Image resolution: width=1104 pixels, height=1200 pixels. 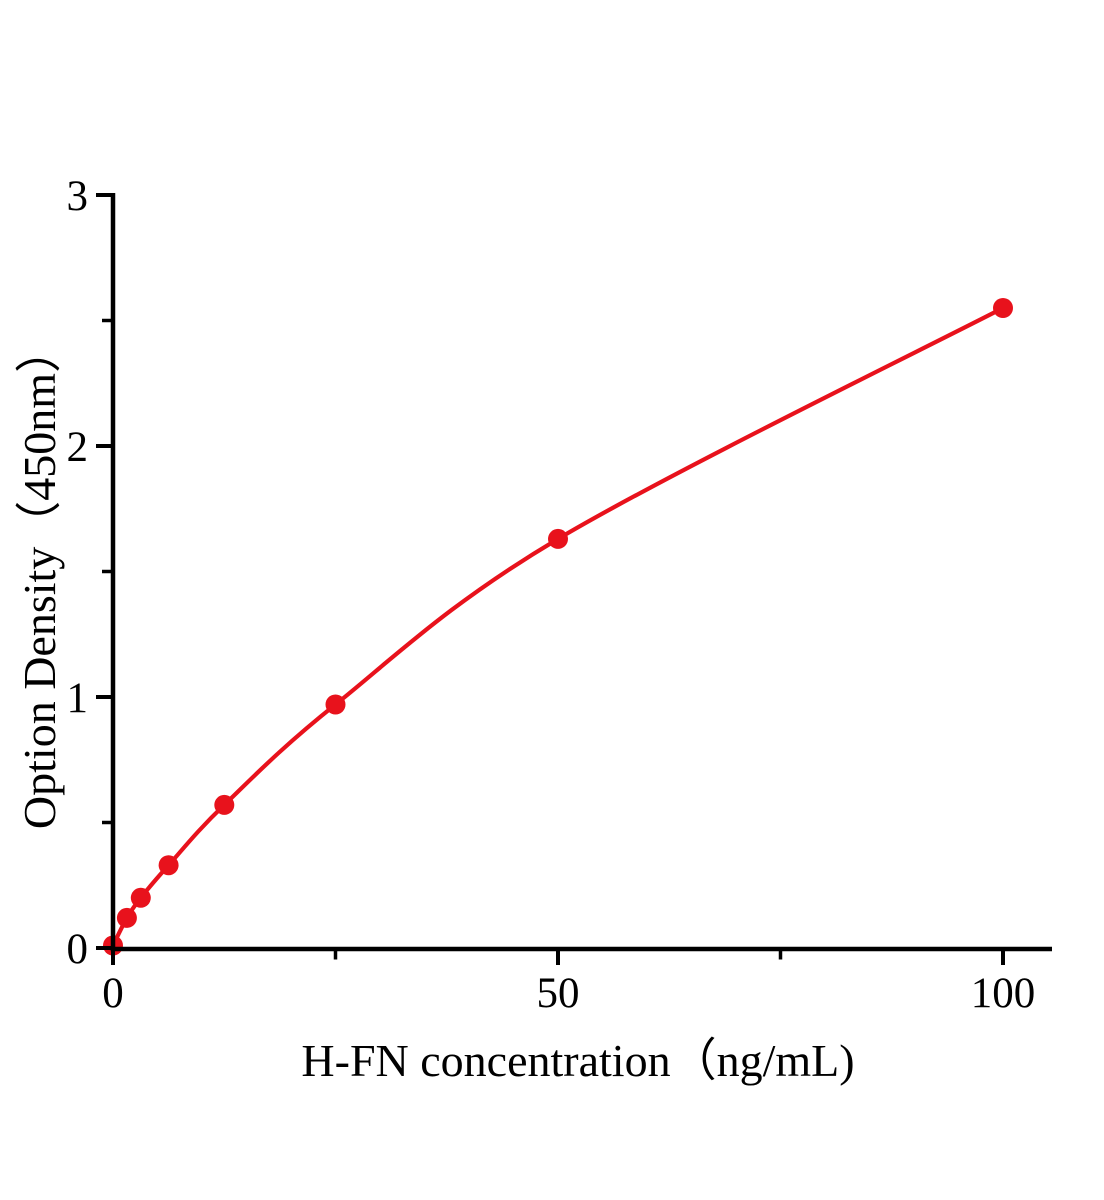 What do you see at coordinates (39, 578) in the screenshot?
I see `y-axis-title: Option Density（450nm）` at bounding box center [39, 578].